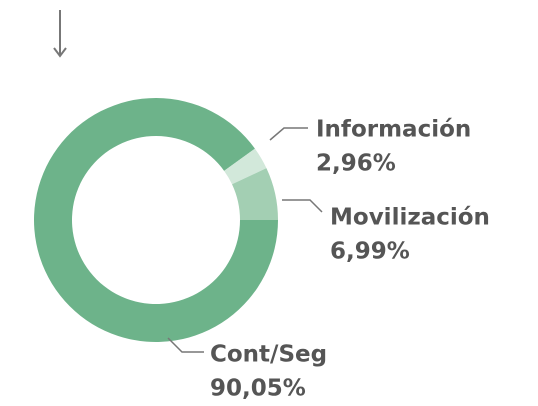  I want to click on slice-value-label: 90,05%, so click(258, 389).